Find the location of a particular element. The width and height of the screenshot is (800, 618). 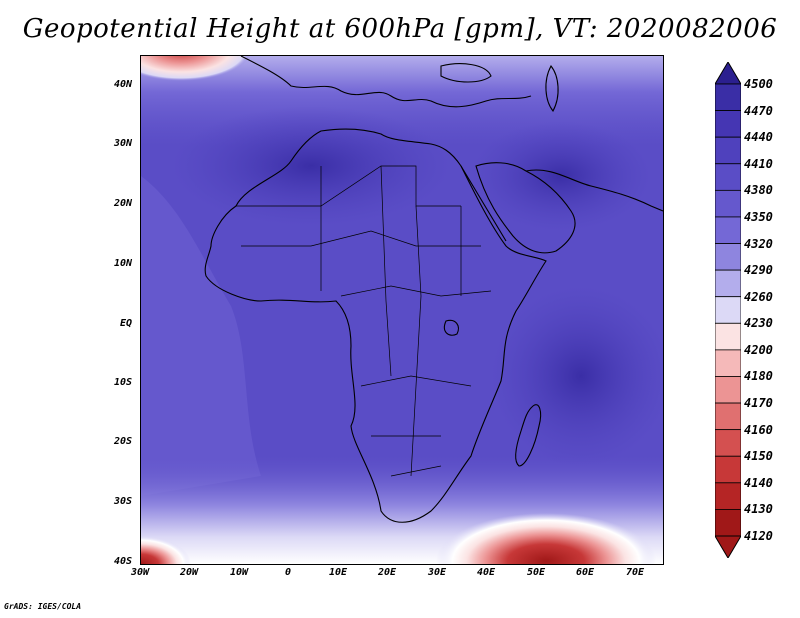

border-south is located at coordinates (416, 381).